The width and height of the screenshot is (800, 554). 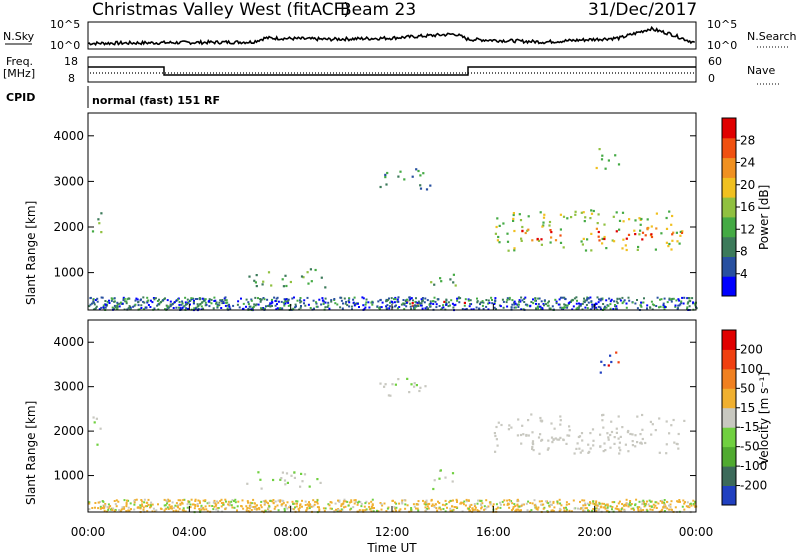 What do you see at coordinates (392, 71) in the screenshot?
I see `frequency-line` at bounding box center [392, 71].